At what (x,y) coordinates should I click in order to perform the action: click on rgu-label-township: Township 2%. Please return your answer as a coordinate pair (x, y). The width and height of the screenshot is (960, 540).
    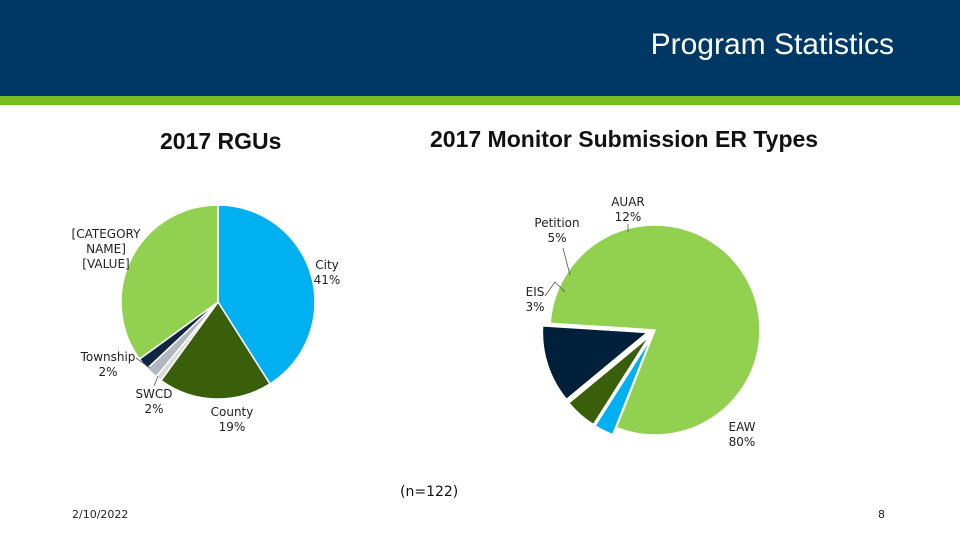
    Looking at the image, I should click on (108, 364).